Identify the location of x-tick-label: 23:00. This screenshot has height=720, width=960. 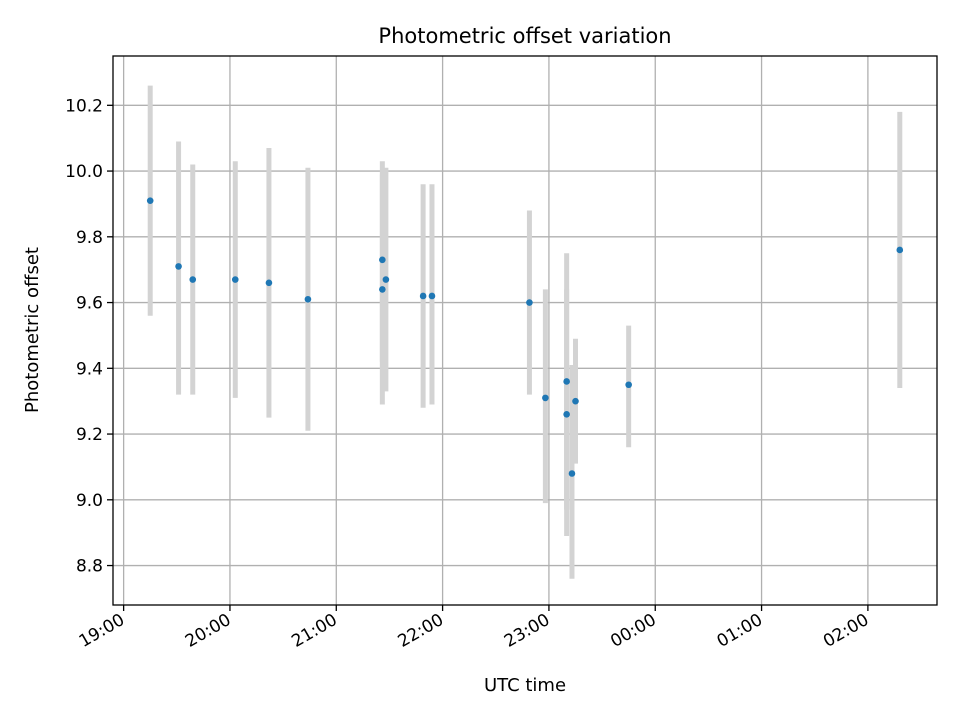
(527, 631).